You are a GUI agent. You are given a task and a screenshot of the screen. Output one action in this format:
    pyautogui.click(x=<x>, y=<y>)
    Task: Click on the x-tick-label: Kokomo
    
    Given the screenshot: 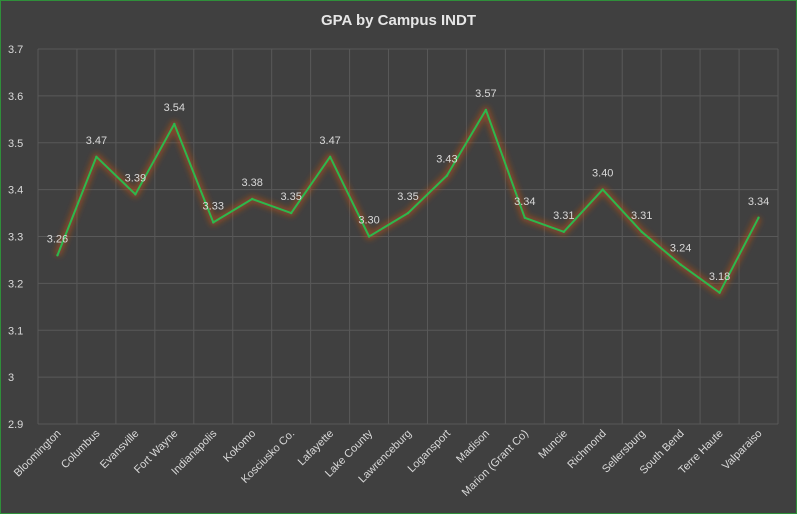 What is the action you would take?
    pyautogui.click(x=239, y=446)
    